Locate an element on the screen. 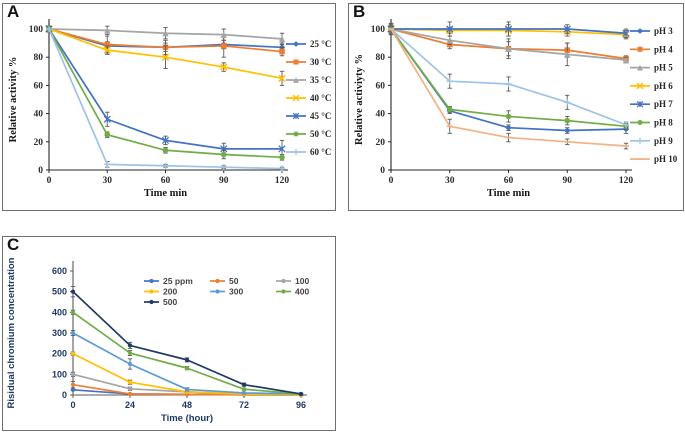 This screenshot has height=439, width=685. svg-text: pH 9 is located at coordinates (663, 141).